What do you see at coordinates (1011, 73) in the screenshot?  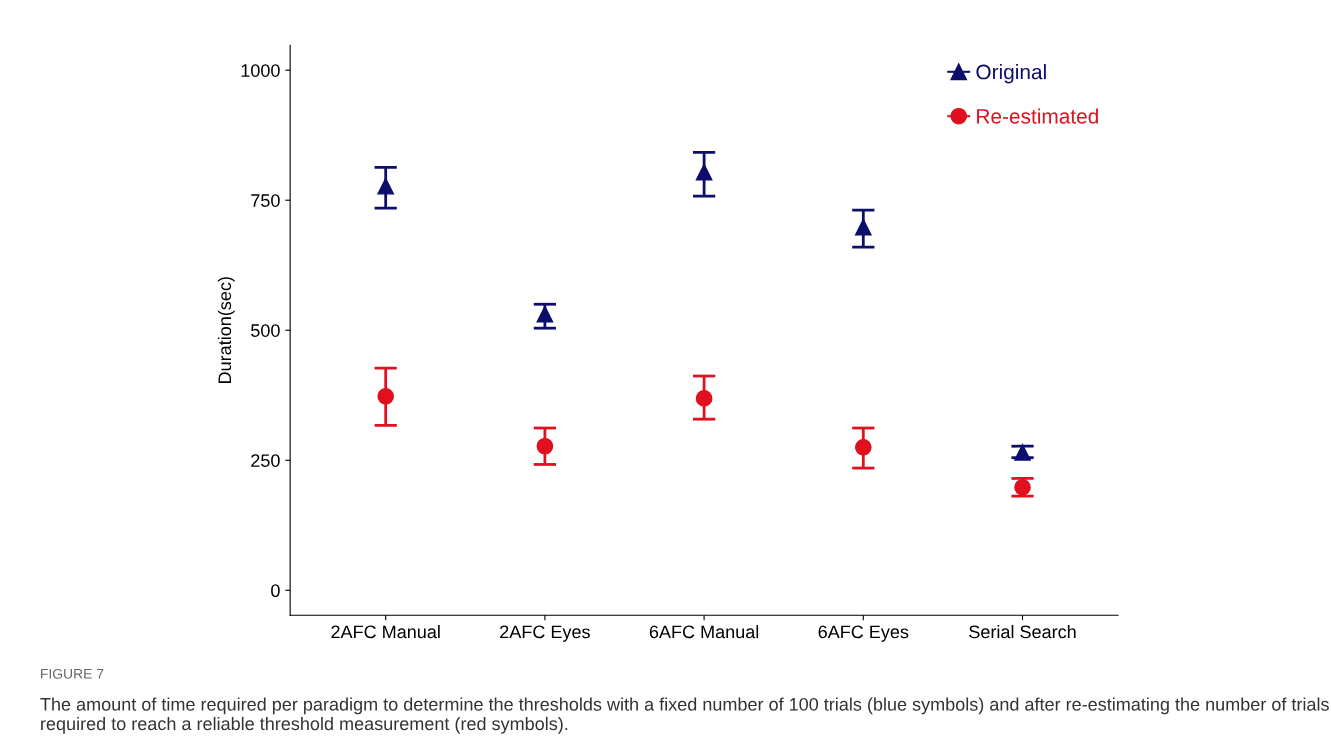 I see `legend-label: Original` at bounding box center [1011, 73].